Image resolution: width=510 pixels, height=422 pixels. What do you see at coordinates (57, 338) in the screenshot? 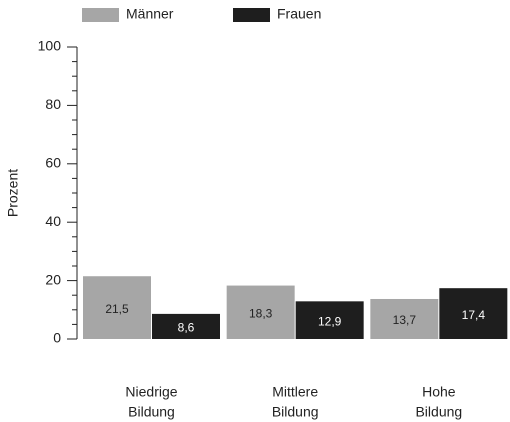
I see `y-tick-label: 0` at bounding box center [57, 338].